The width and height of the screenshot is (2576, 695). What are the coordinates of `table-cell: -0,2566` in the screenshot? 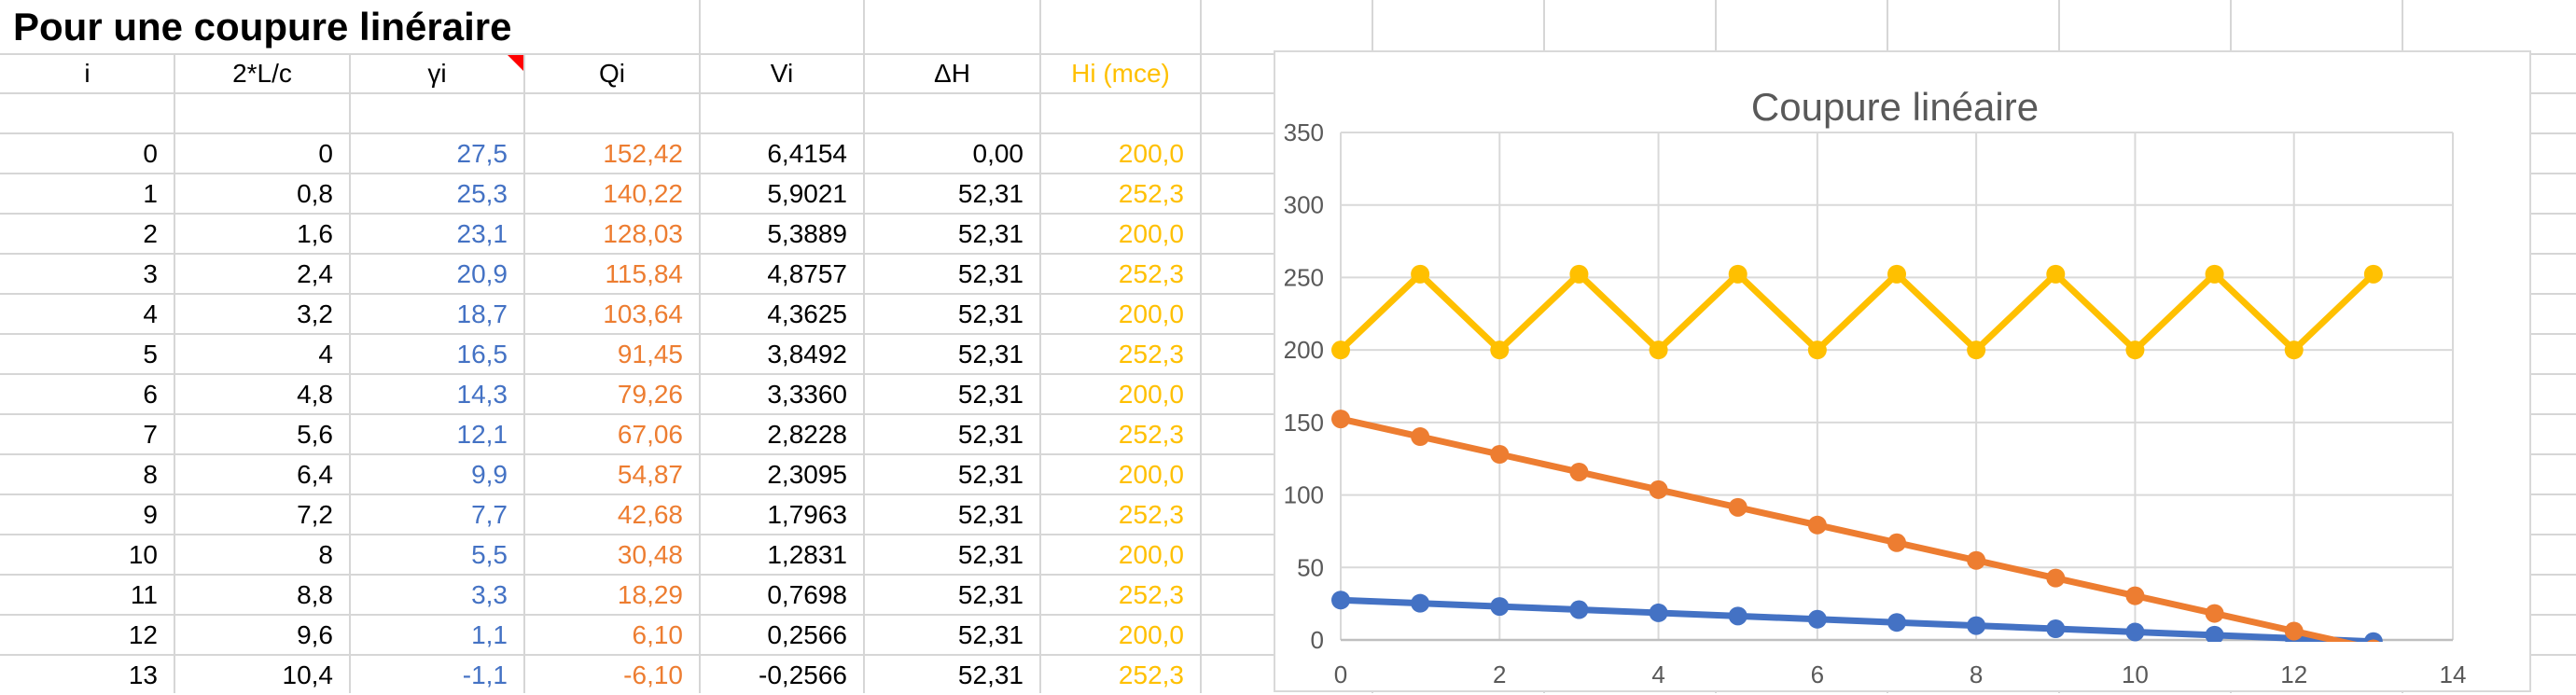 It's located at (803, 674).